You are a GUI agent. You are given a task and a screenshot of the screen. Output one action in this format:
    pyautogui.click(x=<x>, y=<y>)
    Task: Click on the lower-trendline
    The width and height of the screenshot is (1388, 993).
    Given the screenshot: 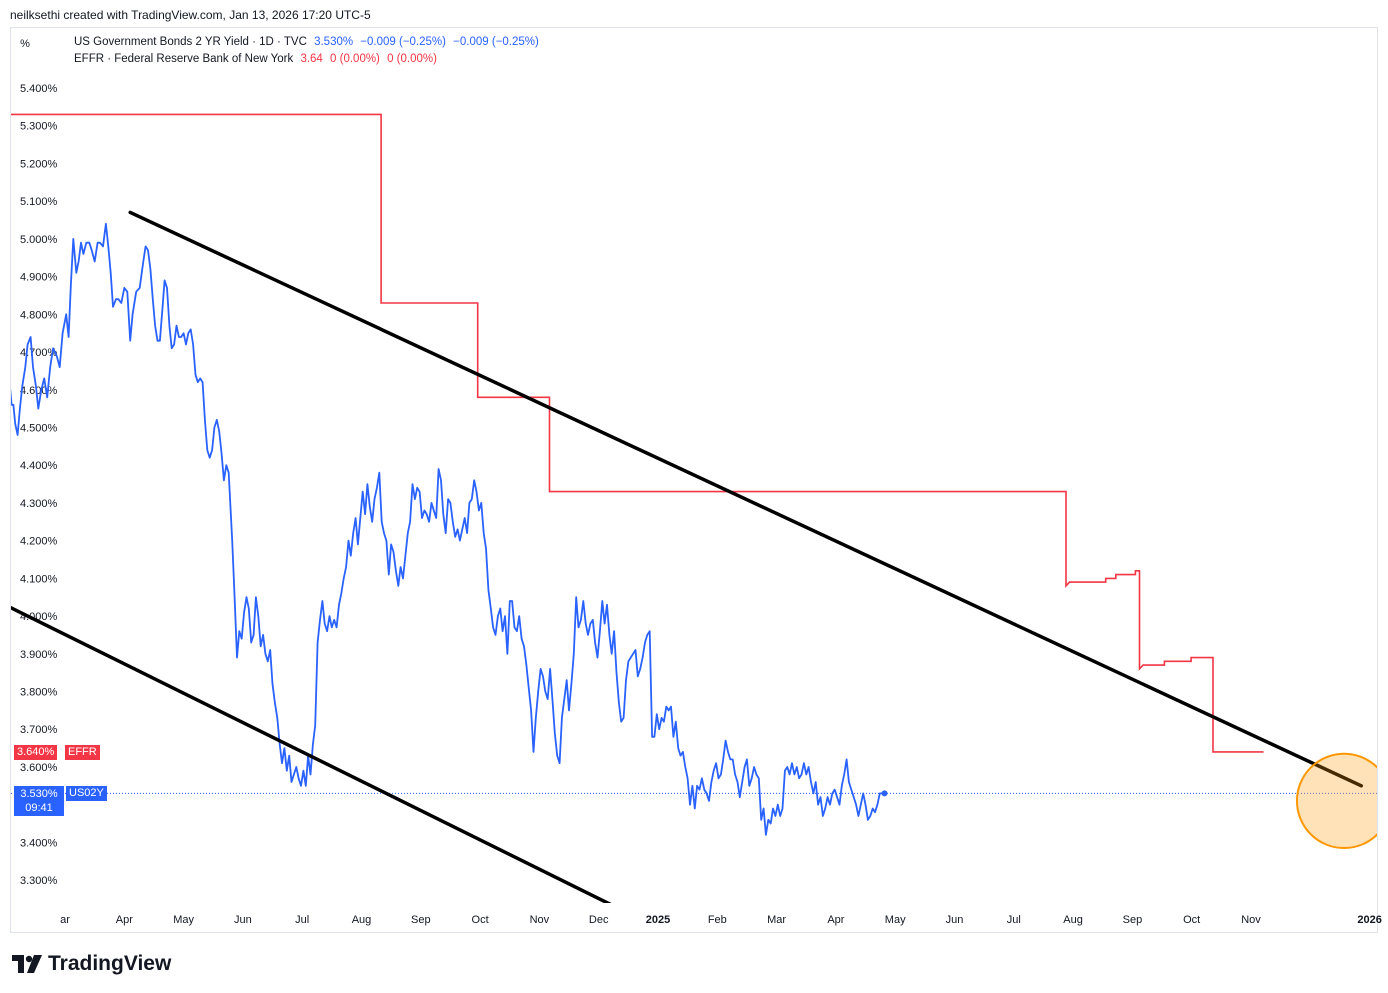 What is the action you would take?
    pyautogui.click(x=316, y=758)
    